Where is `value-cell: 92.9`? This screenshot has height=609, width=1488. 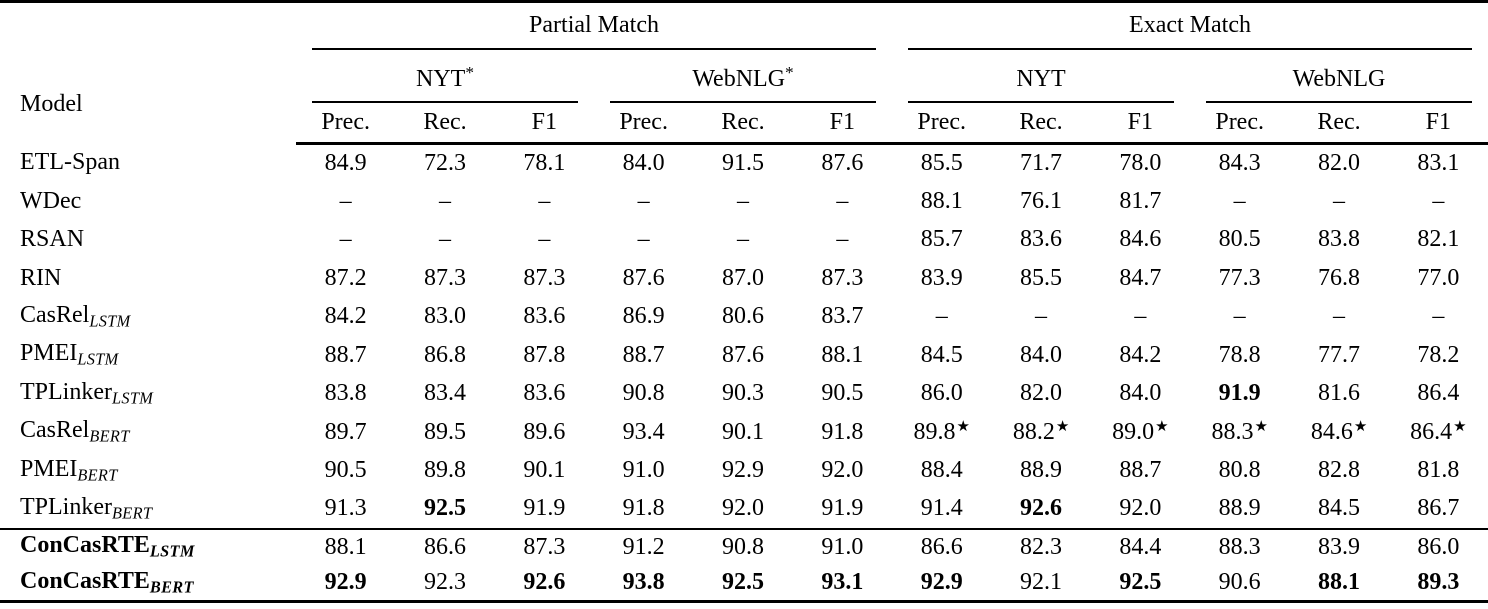
value-cell: 92.9 is located at coordinates (941, 582).